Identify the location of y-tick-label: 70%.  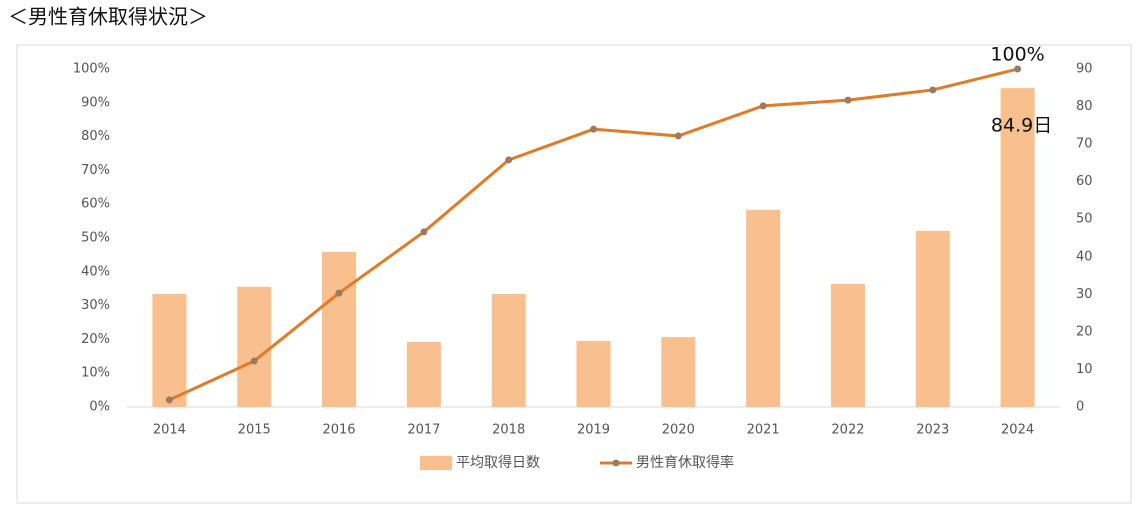
(95, 170).